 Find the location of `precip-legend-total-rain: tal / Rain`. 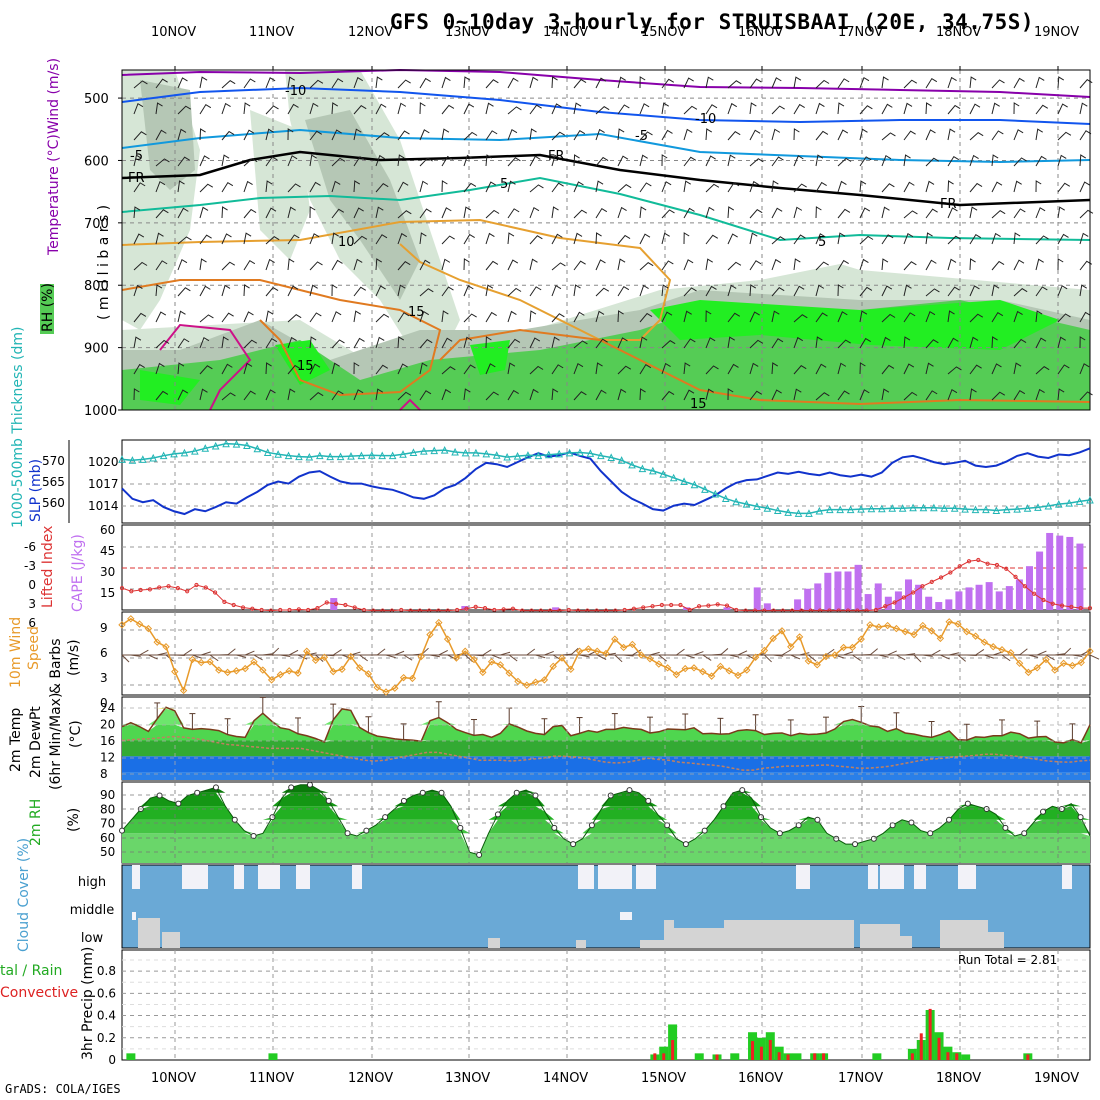

precip-legend-total-rain: tal / Rain is located at coordinates (31, 971).